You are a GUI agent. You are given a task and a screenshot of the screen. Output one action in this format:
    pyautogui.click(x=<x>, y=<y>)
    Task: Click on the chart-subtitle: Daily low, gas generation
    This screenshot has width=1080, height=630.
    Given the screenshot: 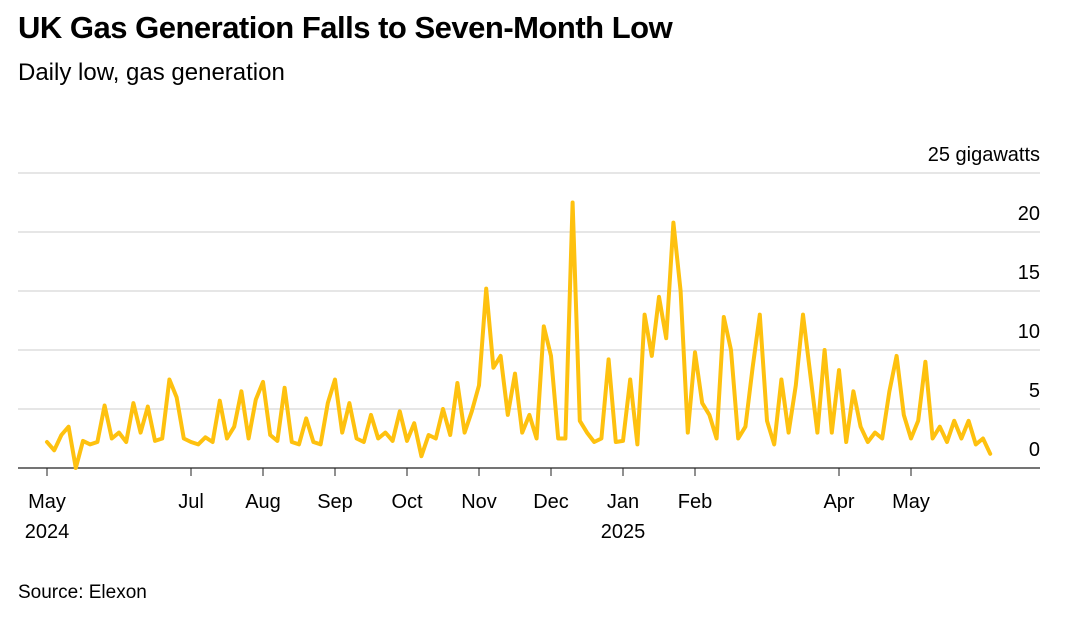 What is the action you would take?
    pyautogui.click(x=151, y=72)
    